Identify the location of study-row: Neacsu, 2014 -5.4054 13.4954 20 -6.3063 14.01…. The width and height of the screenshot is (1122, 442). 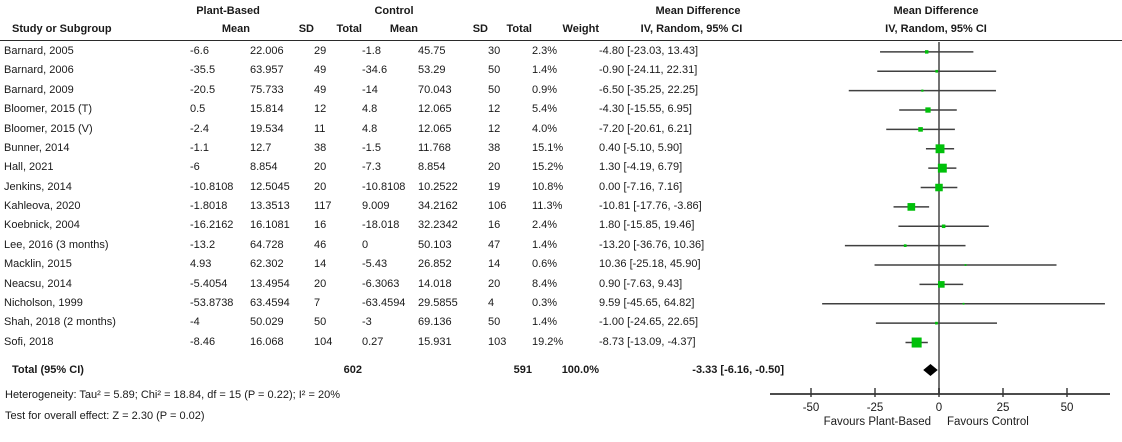
(394, 284).